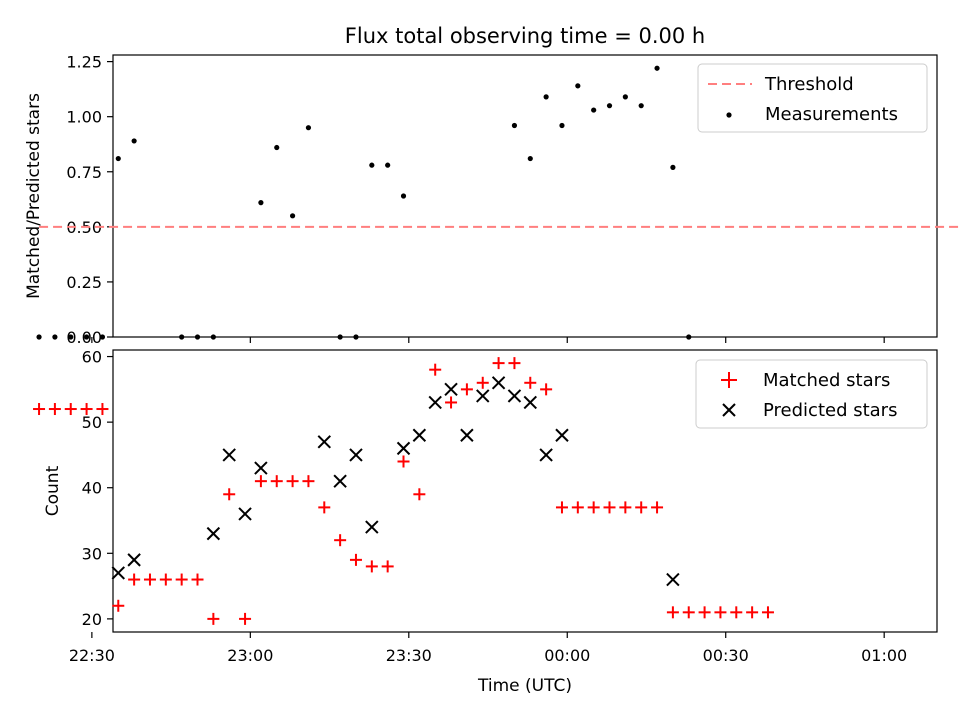 This screenshot has height=720, width=960. What do you see at coordinates (97, 488) in the screenshot?
I see `count-y-ticks: 20 30 40 50 60` at bounding box center [97, 488].